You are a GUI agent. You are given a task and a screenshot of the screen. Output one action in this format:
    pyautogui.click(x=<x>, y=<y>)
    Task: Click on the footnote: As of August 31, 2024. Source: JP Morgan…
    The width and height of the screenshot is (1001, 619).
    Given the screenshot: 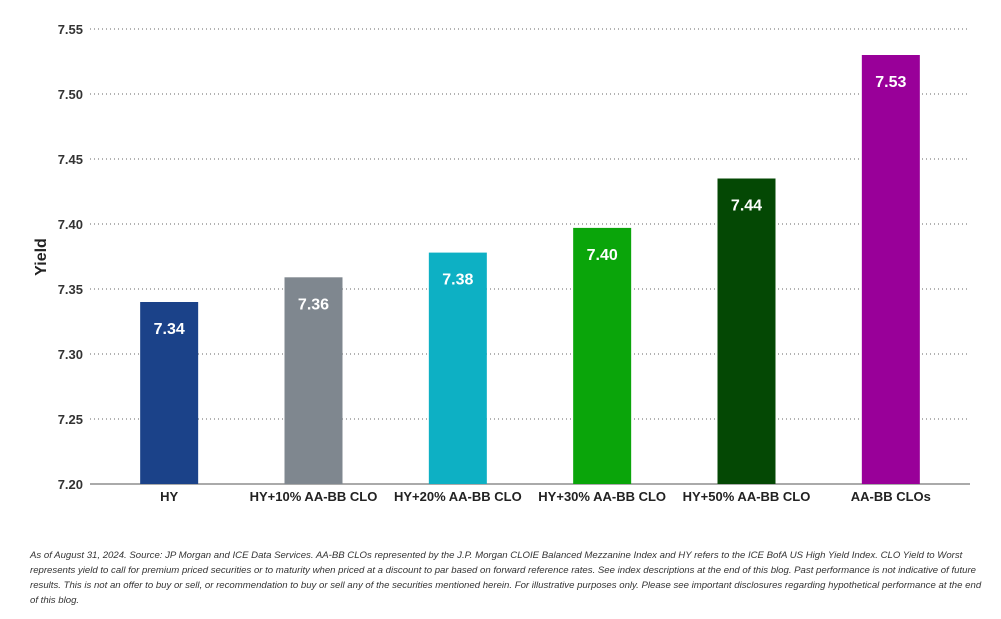 What is the action you would take?
    pyautogui.click(x=506, y=578)
    